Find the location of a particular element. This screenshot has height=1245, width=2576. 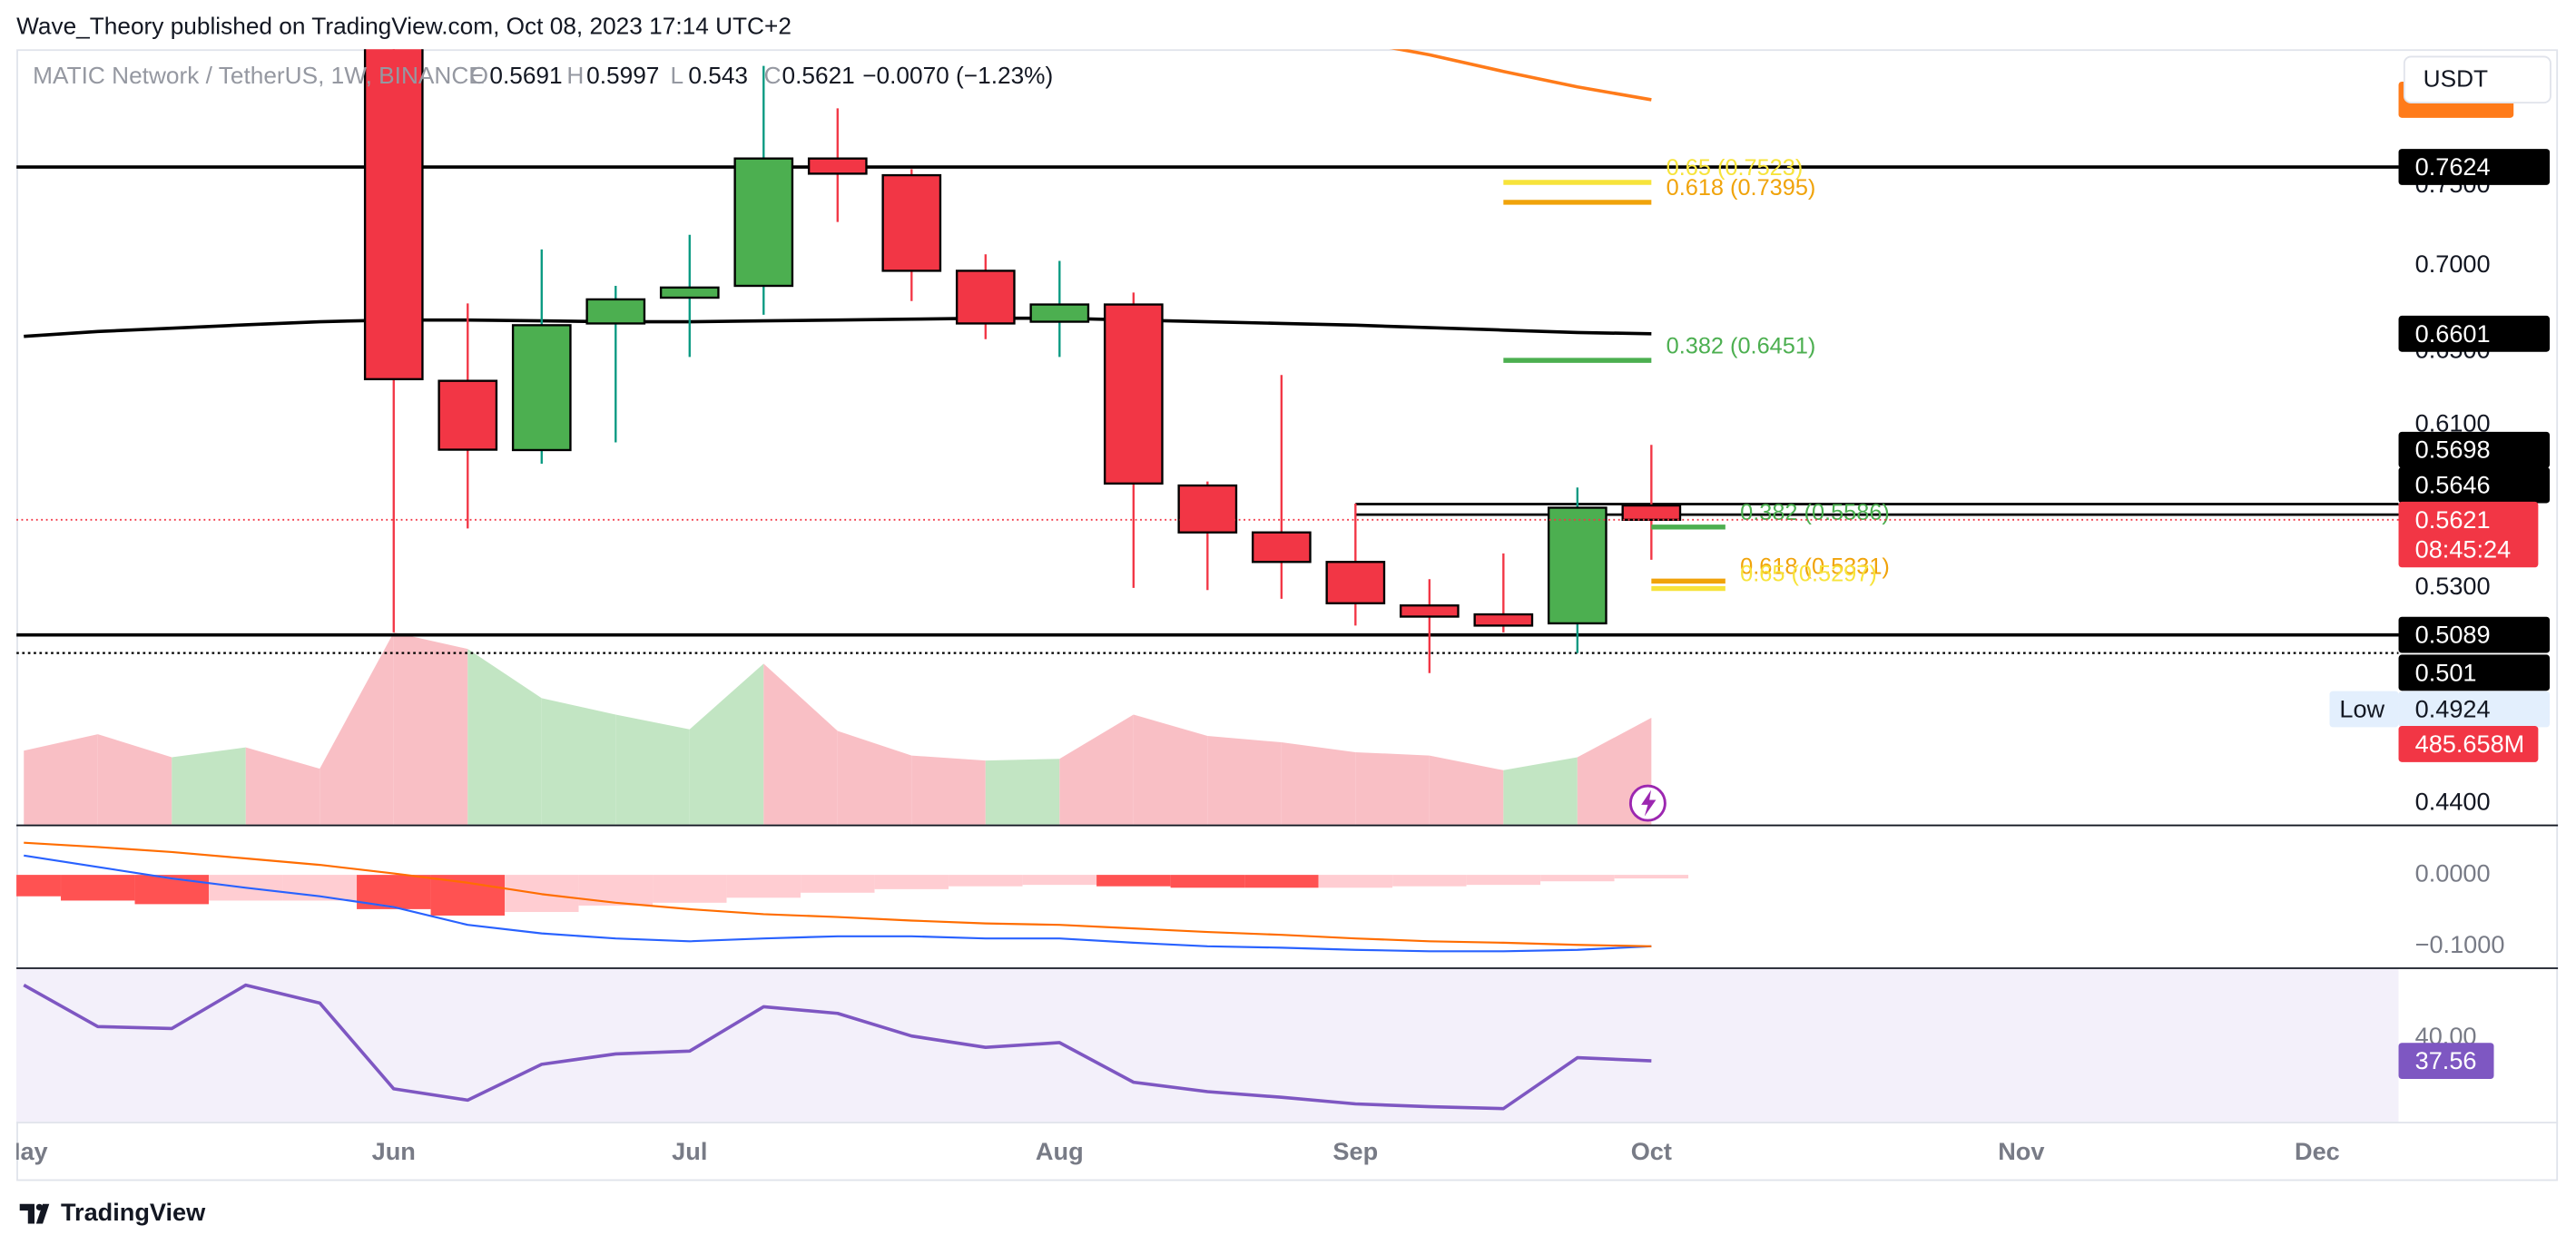

fib-label: 0.65 (0.5297) is located at coordinates (1808, 574).